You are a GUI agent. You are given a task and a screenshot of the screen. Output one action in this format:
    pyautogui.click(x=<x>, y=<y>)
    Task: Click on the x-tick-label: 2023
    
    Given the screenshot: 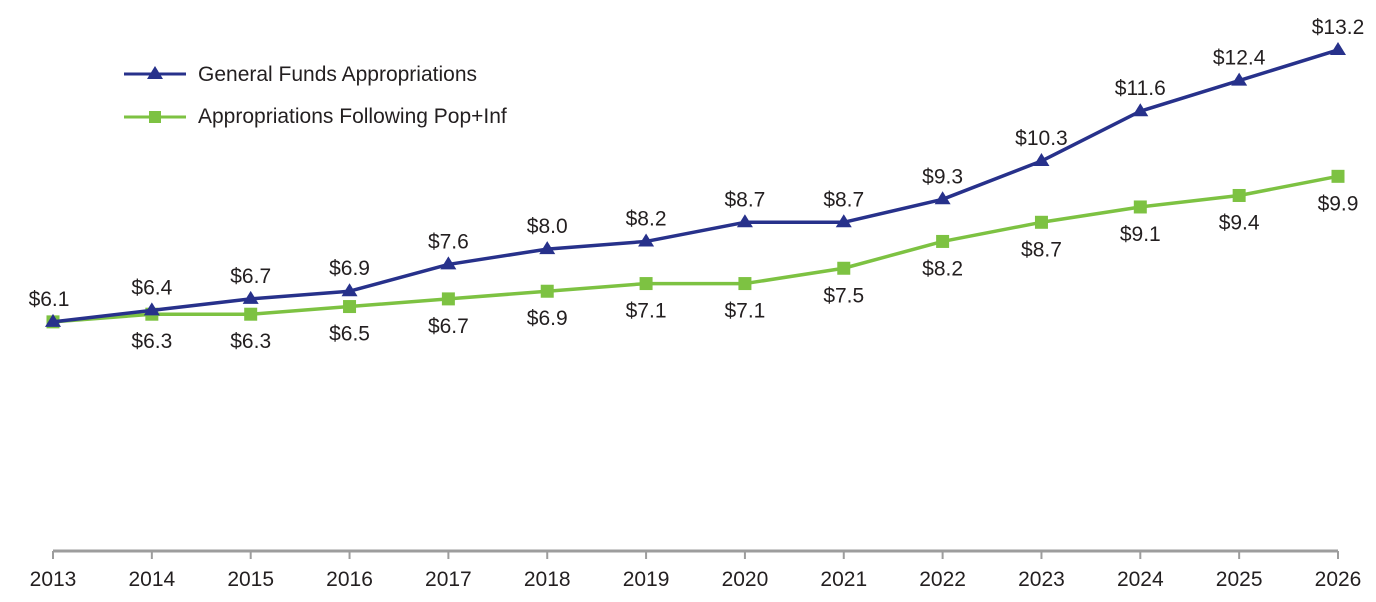 What is the action you would take?
    pyautogui.click(x=1041, y=579)
    